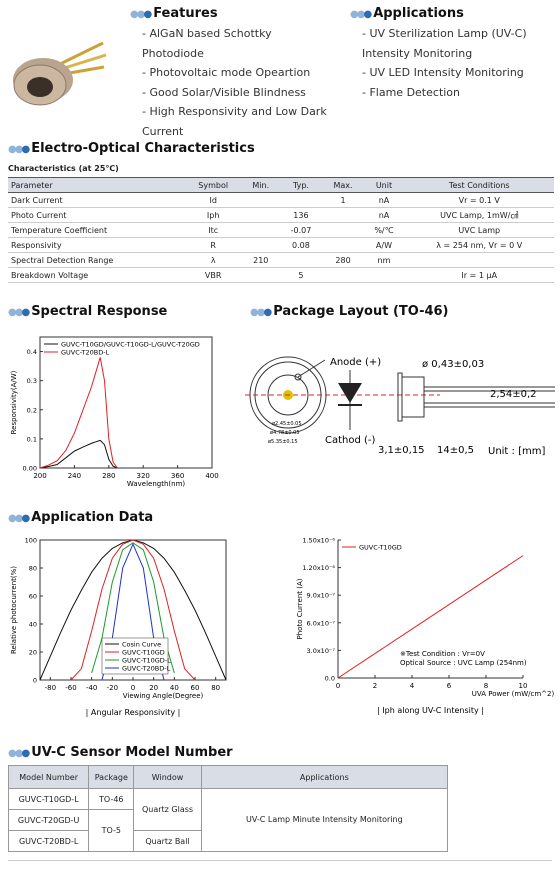 The image size is (560, 881). Describe the element at coordinates (146, 661) in the screenshot. I see `legend-label: GUVC-T10GD-L` at that location.